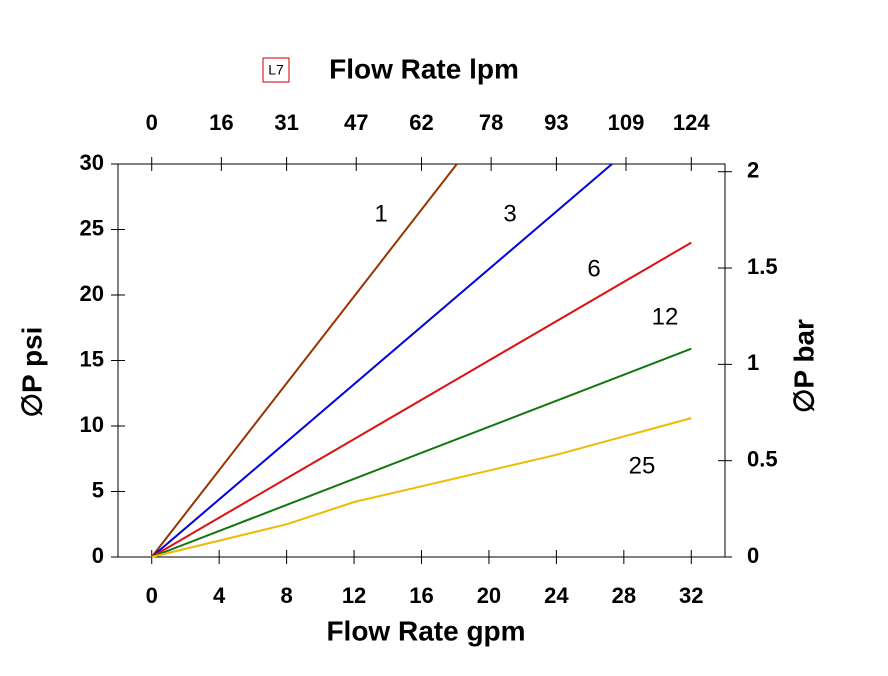 This screenshot has height=676, width=888. Describe the element at coordinates (92, 162) in the screenshot. I see `y-tick-label: 30` at that location.